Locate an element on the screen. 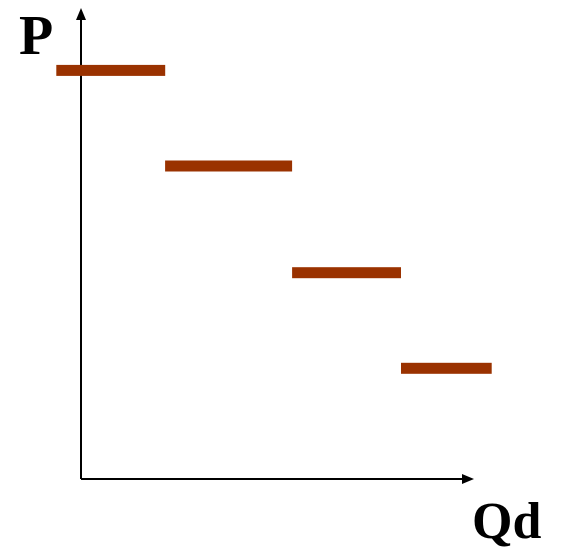  x-axis-arrowhead is located at coordinates (468, 479).